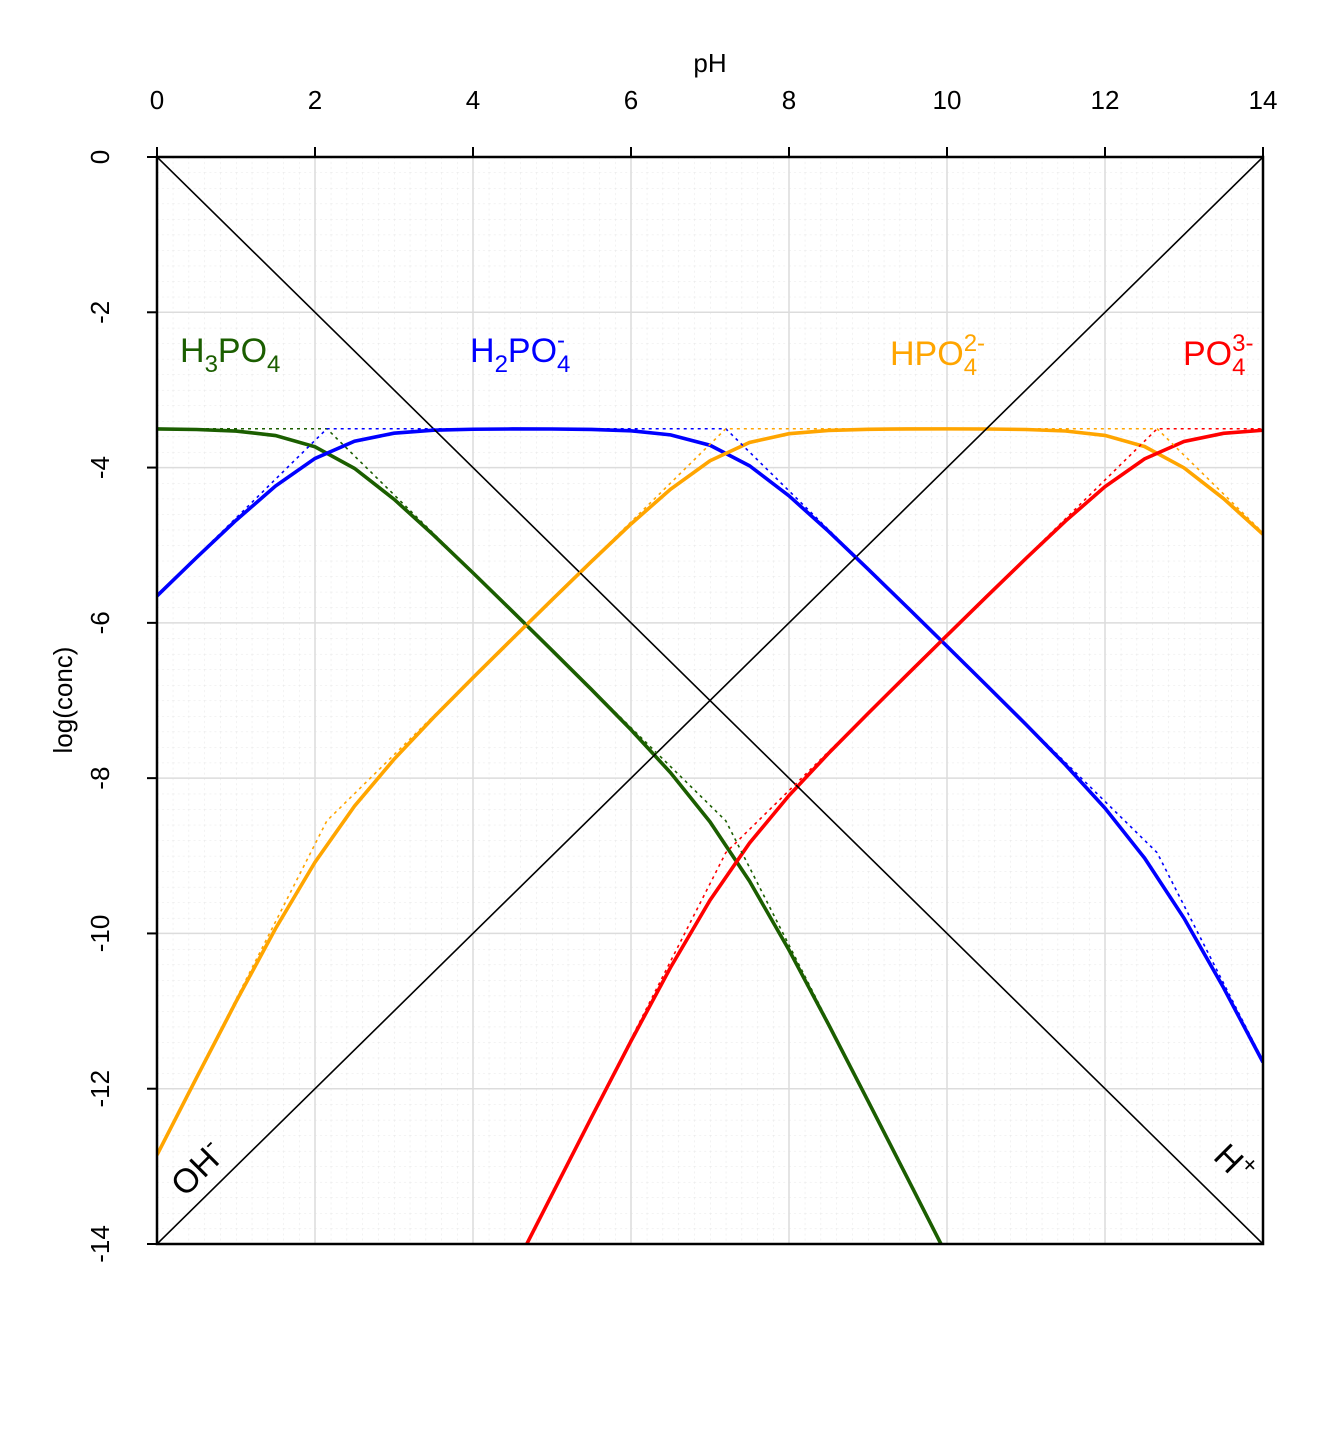 The height and width of the screenshot is (1445, 1344). What do you see at coordinates (100, 312) in the screenshot?
I see `y-tick-label: -2` at bounding box center [100, 312].